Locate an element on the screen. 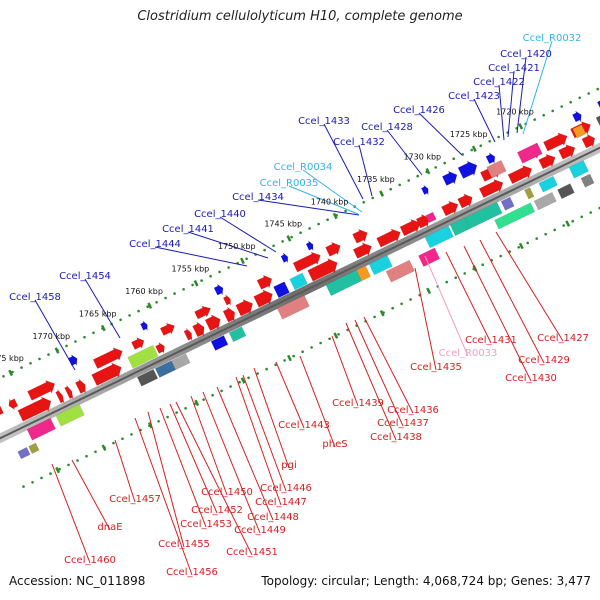 The width and height of the screenshot is (600, 600). gene-label-ccel-1440: Ccel_1440 is located at coordinates (220, 214).